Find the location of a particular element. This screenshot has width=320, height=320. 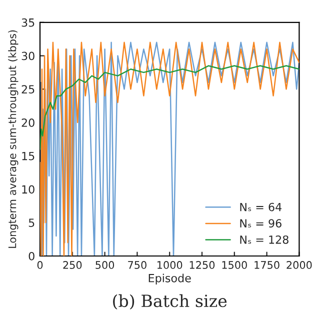

text: (b) Batch size is located at coordinates (170, 302).